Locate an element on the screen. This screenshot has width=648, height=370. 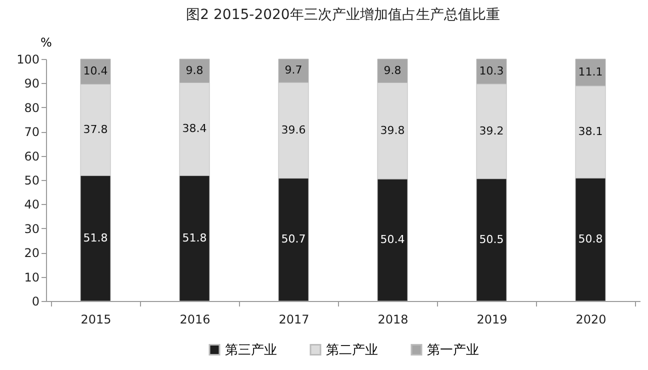
x-tick-label: 2017 is located at coordinates (294, 319).